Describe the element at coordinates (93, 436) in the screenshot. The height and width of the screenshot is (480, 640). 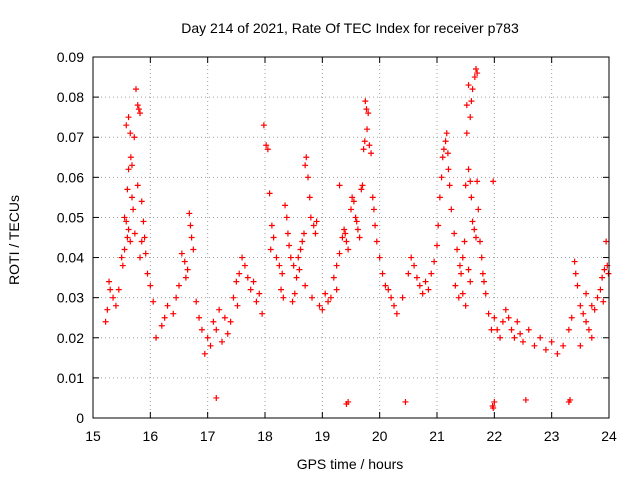
I see `x-tick-label: 15` at that location.